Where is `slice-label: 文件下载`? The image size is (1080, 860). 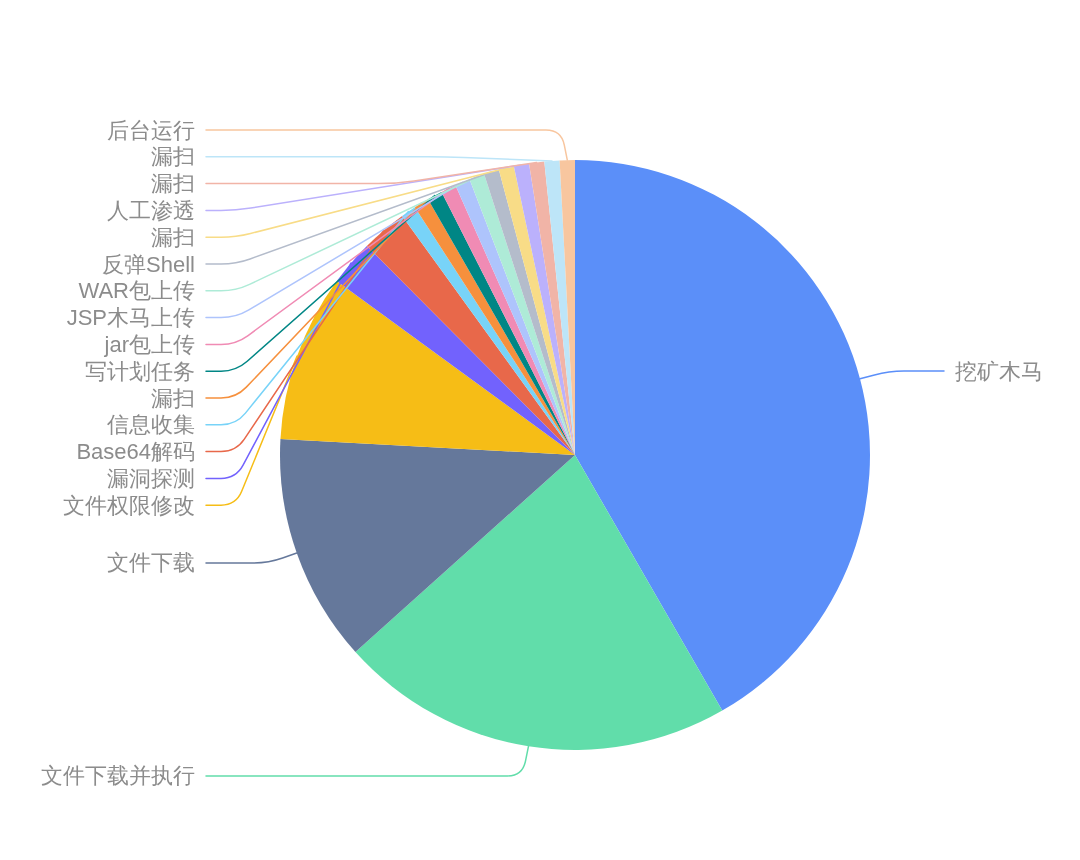
slice-label: 文件下载 is located at coordinates (151, 563).